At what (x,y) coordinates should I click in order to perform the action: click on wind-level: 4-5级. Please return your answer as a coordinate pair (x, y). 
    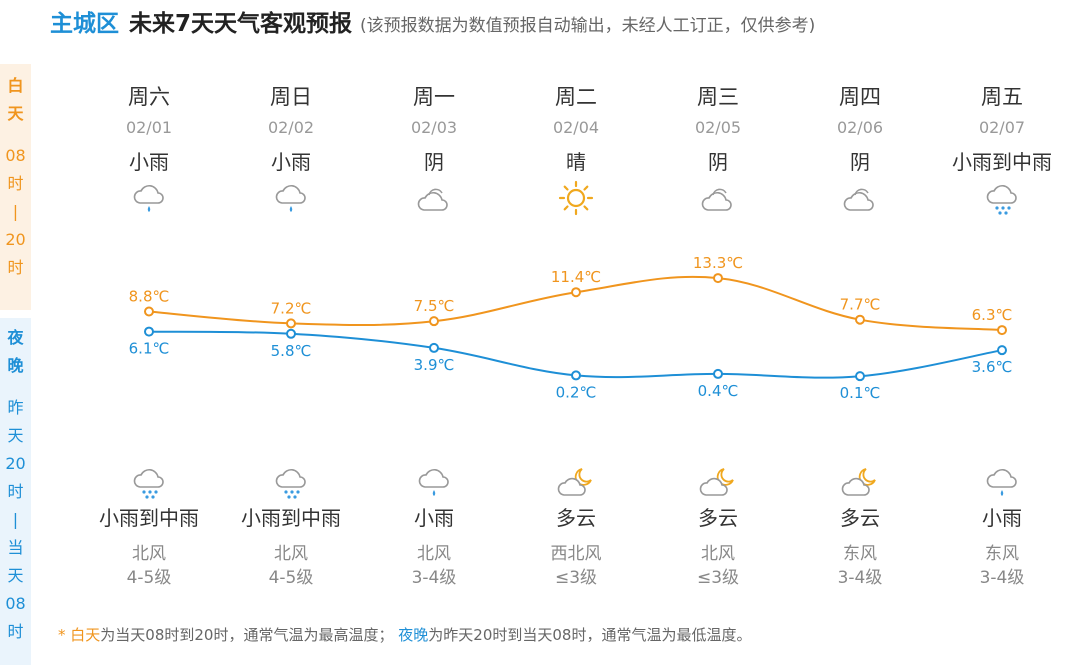
    Looking at the image, I should click on (291, 578).